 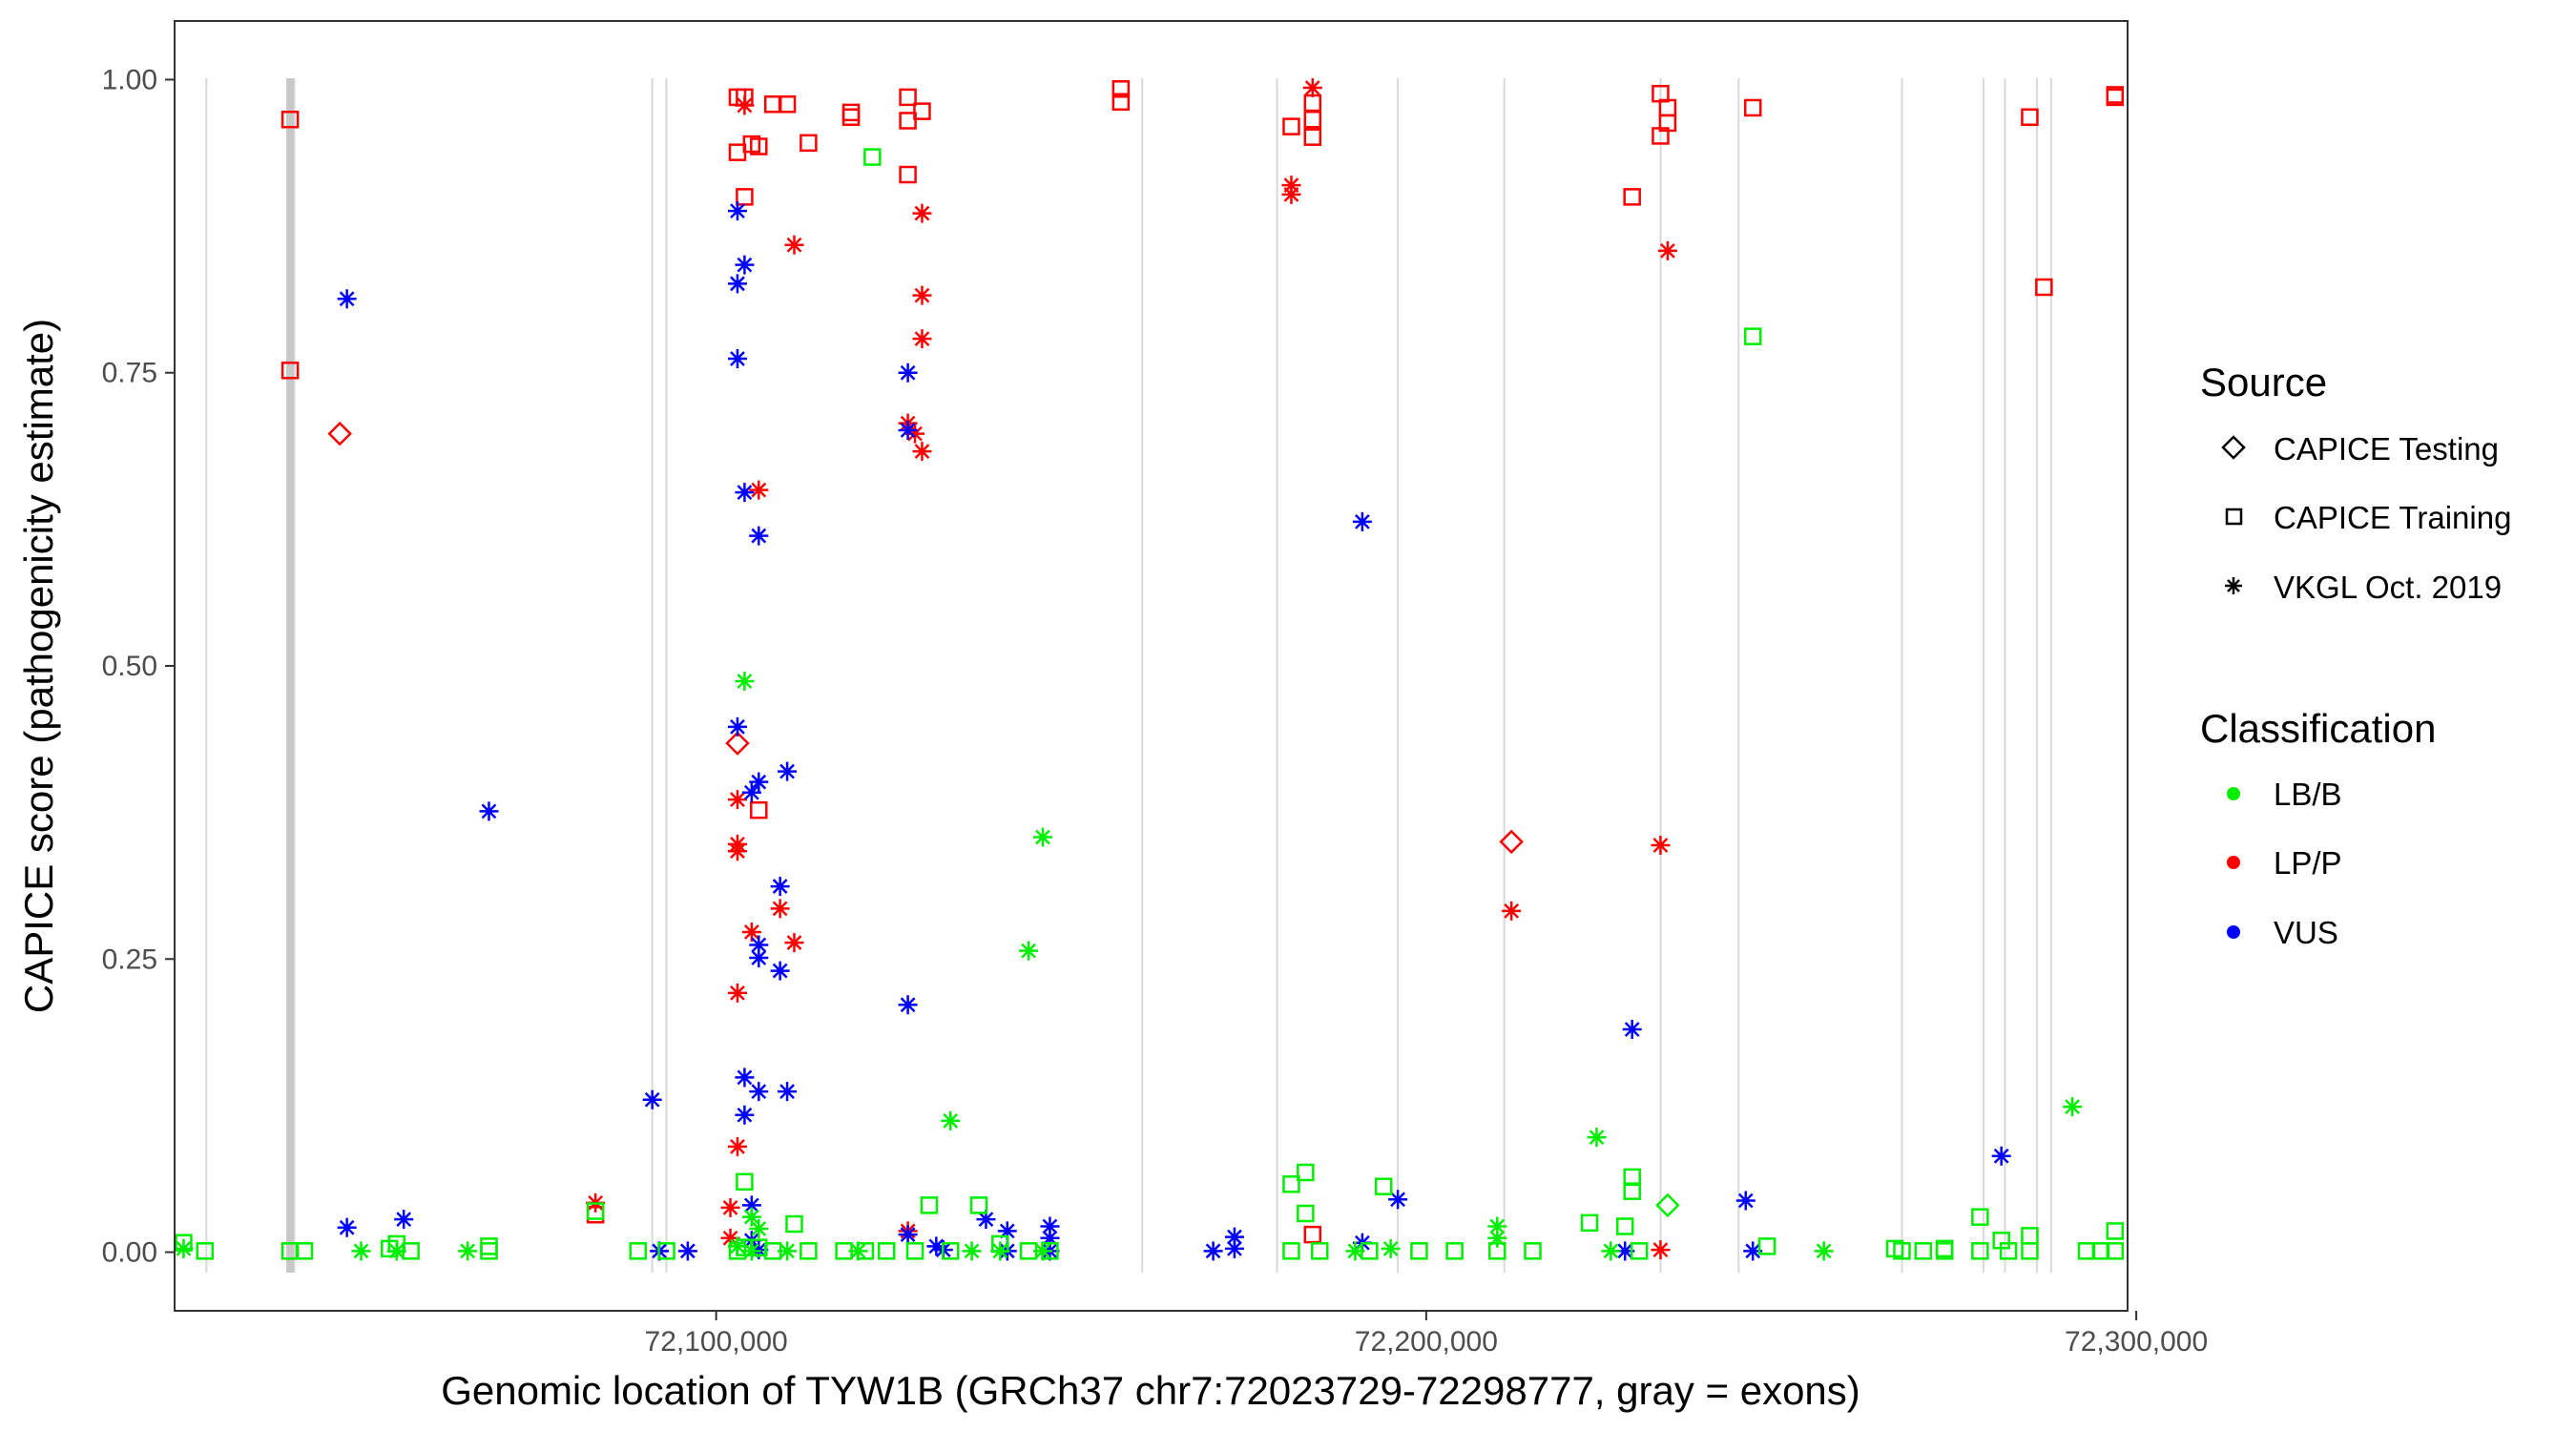 What do you see at coordinates (138, 667) in the screenshot?
I see `y-axis: 0.00 0.25 0.50 0.75 1.00` at bounding box center [138, 667].